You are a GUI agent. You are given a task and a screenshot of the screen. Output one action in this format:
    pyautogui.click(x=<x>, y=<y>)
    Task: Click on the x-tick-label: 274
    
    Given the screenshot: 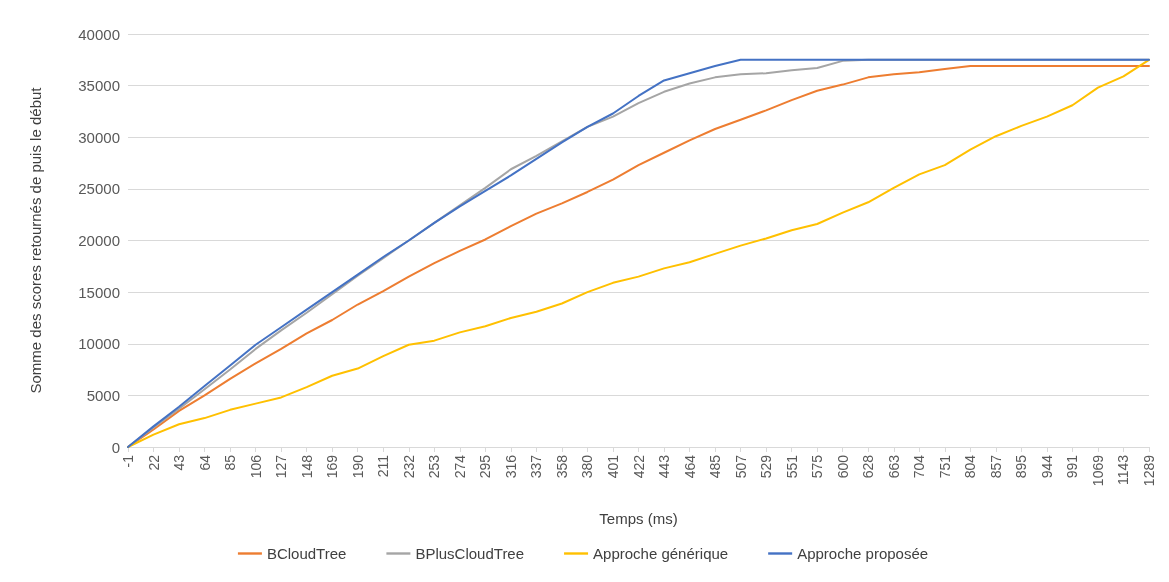 What is the action you would take?
    pyautogui.click(x=459, y=466)
    